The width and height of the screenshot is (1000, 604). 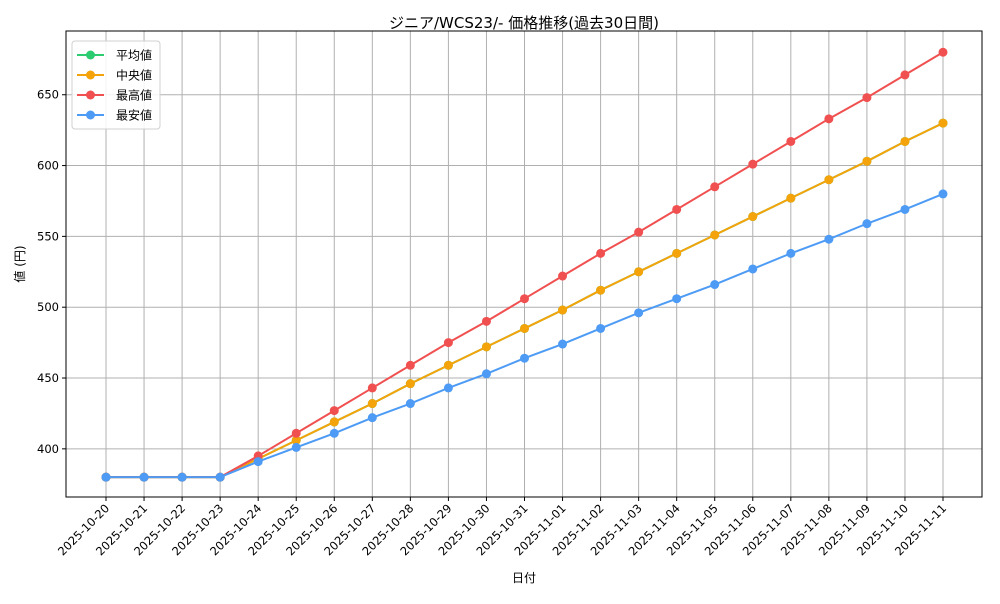 What do you see at coordinates (524, 578) in the screenshot?
I see `x-axis-label: 日付` at bounding box center [524, 578].